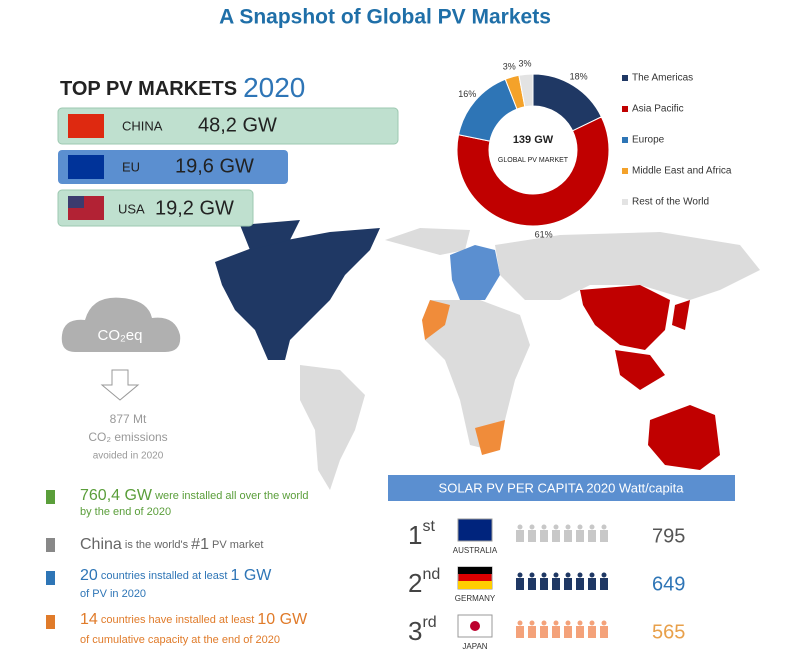 This screenshot has height=658, width=800. Describe the element at coordinates (648, 140) in the screenshot. I see `legend-label: Europe` at that location.